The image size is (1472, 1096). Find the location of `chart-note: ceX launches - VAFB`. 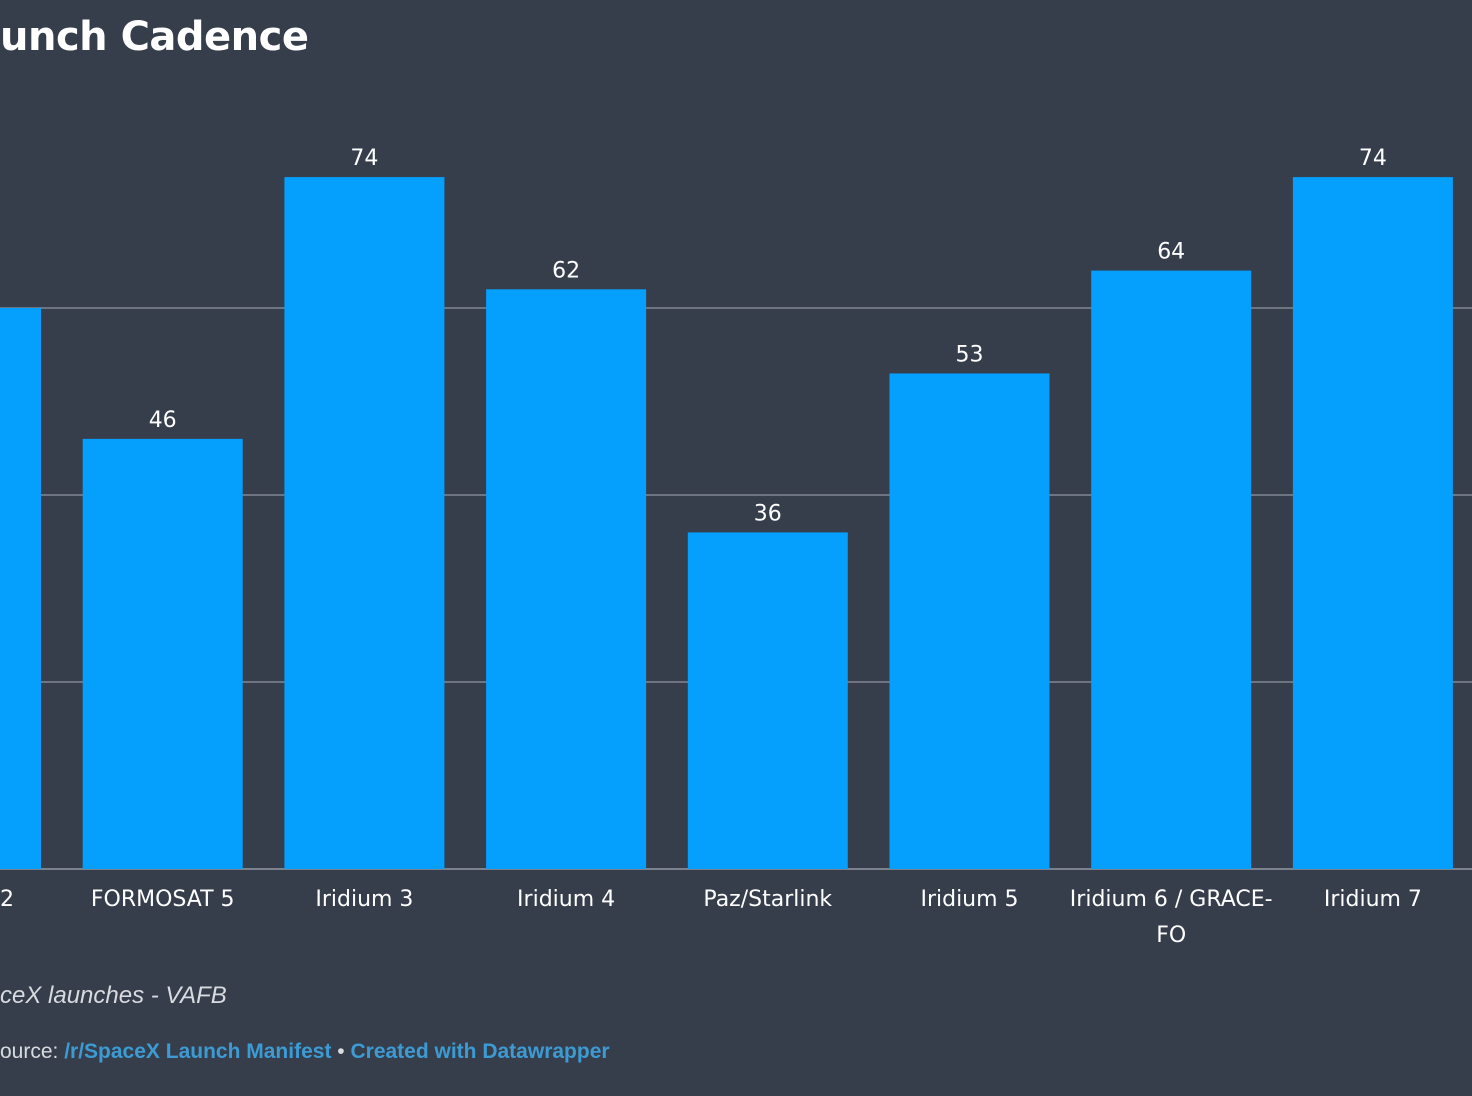

chart-note: ceX launches - VAFB is located at coordinates (113, 995).